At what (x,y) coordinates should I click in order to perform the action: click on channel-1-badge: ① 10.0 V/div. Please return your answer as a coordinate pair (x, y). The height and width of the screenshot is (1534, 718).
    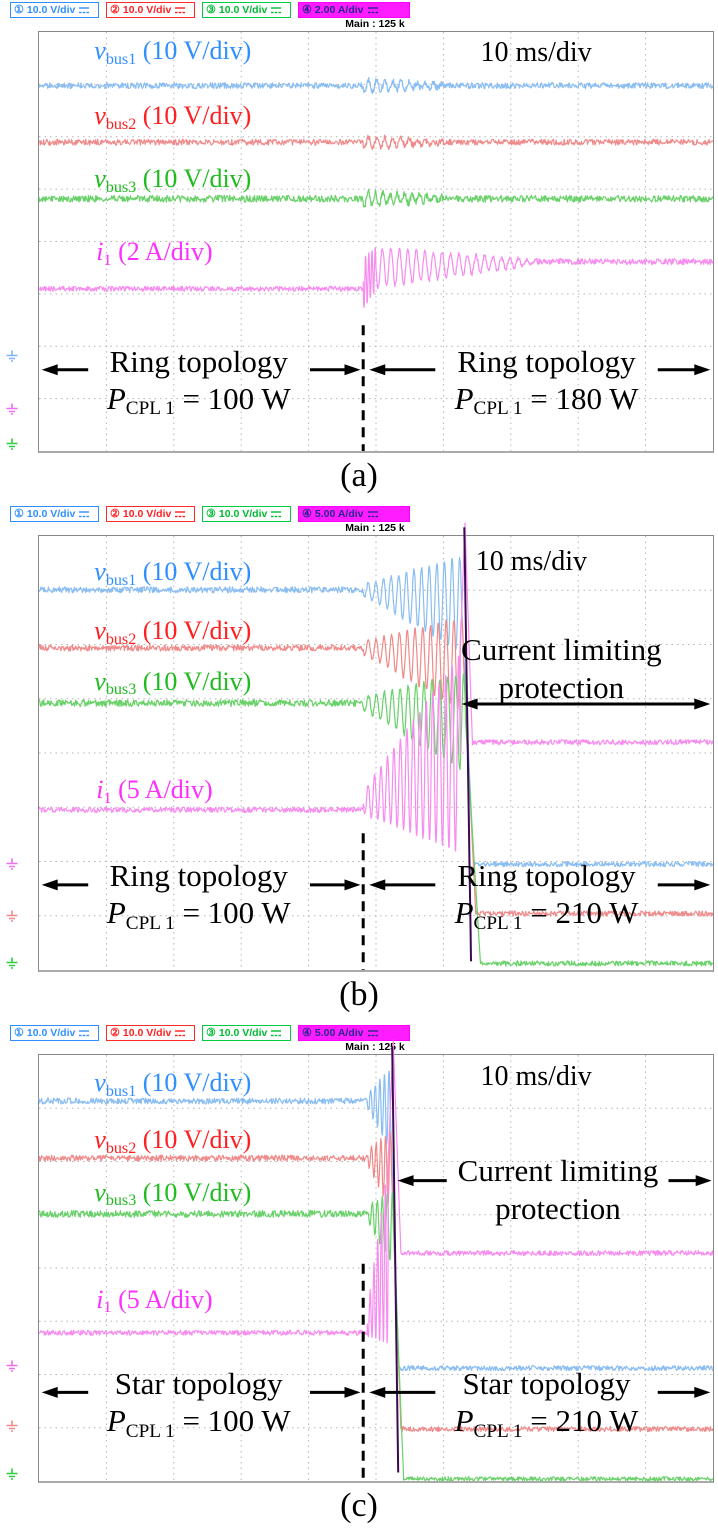
    Looking at the image, I should click on (54, 514).